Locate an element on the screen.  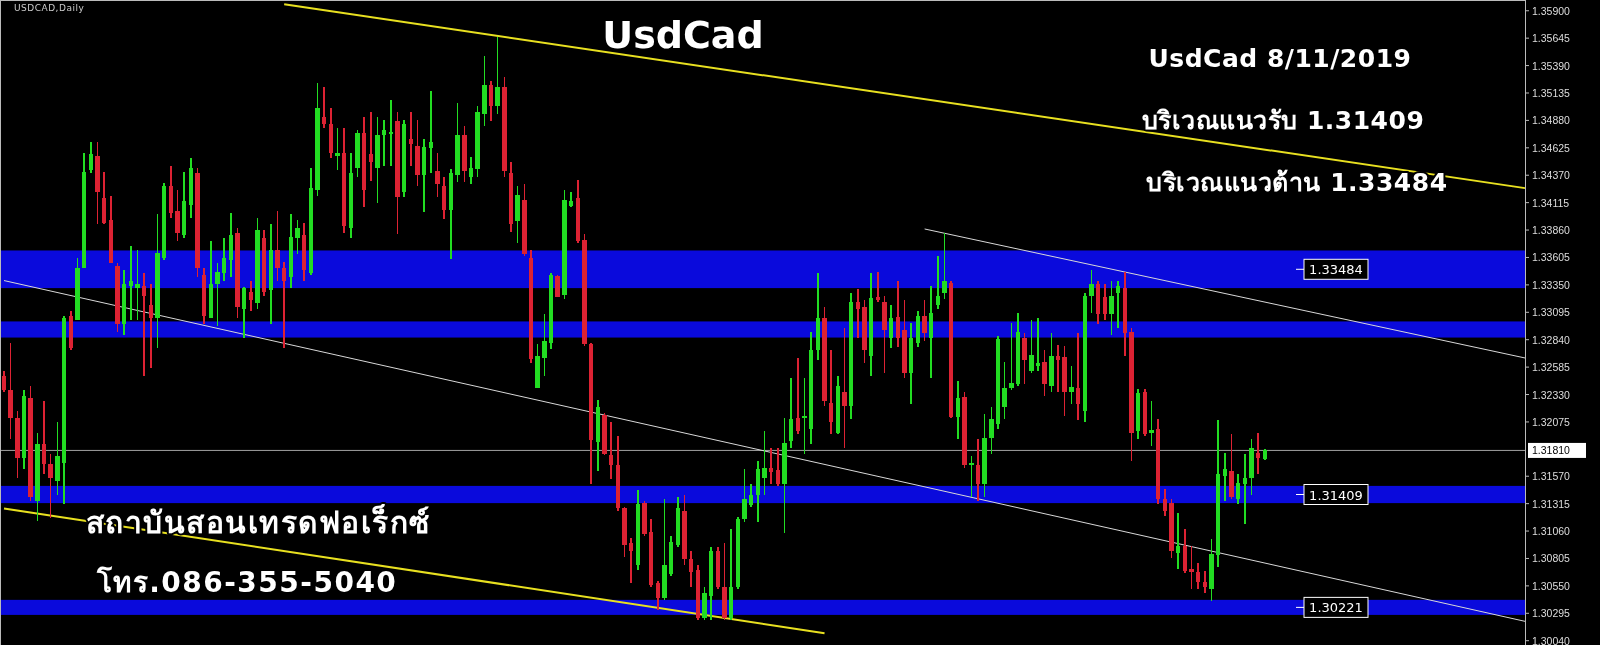
y-tick-label: 1.31570 is located at coordinates (1551, 476).